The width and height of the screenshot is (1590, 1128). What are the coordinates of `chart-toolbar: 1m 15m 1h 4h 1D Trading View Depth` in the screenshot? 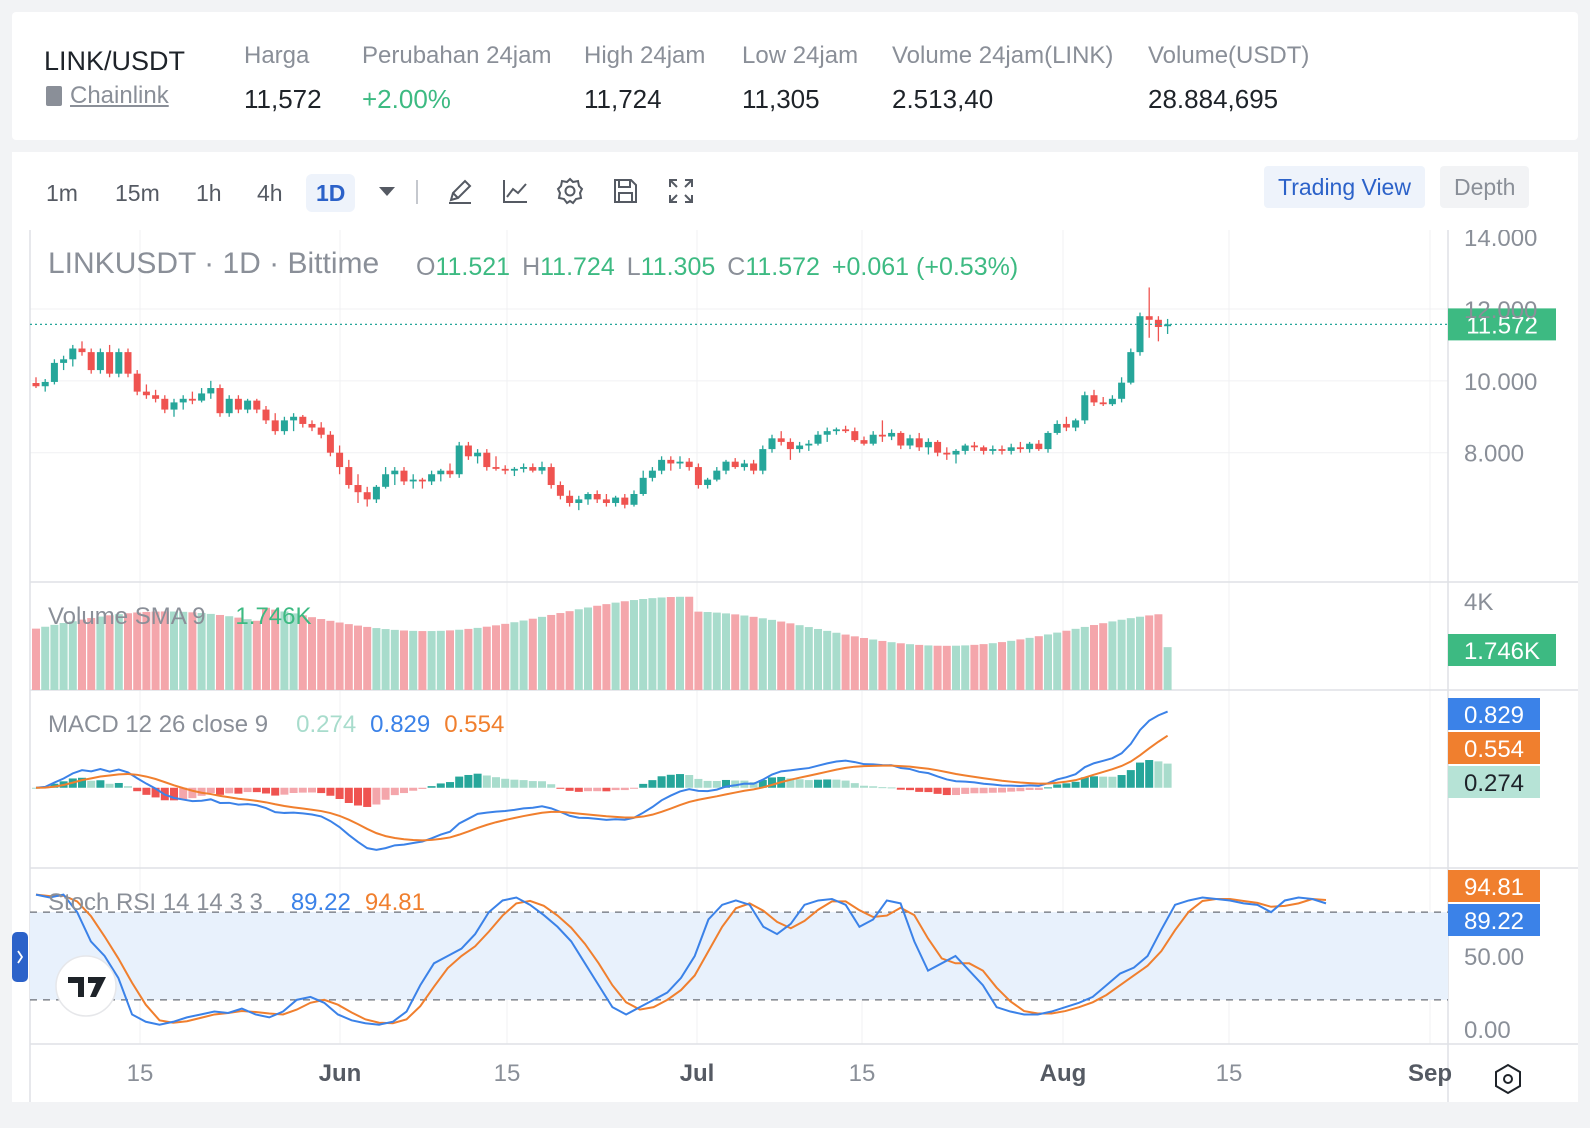 It's located at (795, 191).